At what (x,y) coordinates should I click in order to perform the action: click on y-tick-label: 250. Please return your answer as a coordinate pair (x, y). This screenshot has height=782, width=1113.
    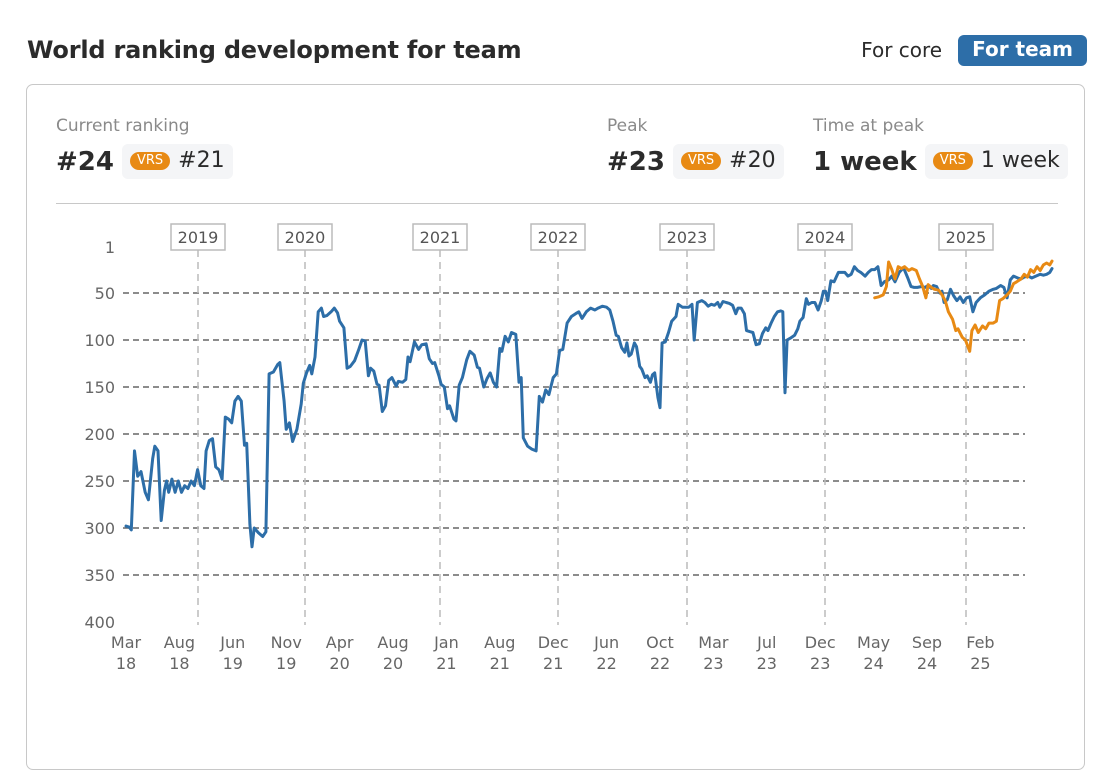
    Looking at the image, I should click on (99, 481).